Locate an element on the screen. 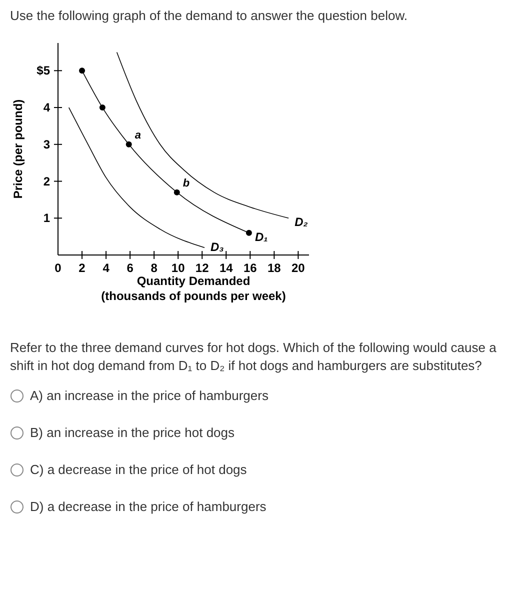 The width and height of the screenshot is (515, 601). x-axis-title: Quantity Demanded (thousands of pounds per week) is located at coordinates (193, 288).